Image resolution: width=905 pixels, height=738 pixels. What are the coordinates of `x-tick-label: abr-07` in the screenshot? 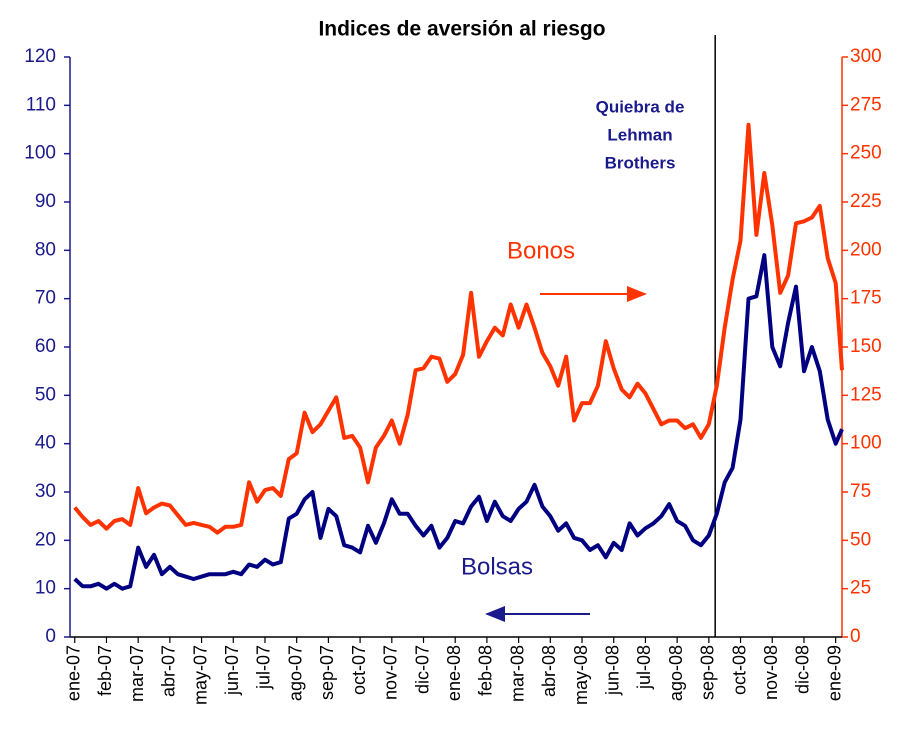 It's located at (169, 671).